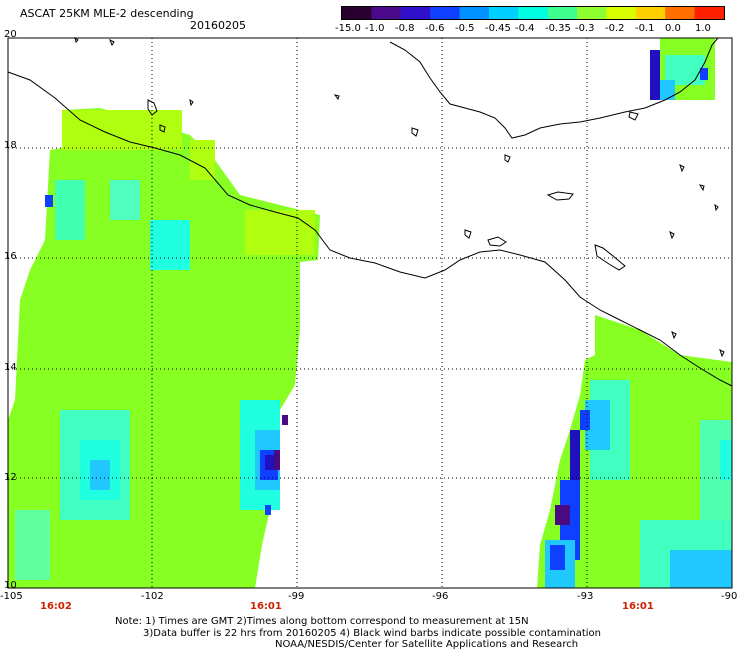  I want to click on colorbar-label: 0.0, so click(673, 28).